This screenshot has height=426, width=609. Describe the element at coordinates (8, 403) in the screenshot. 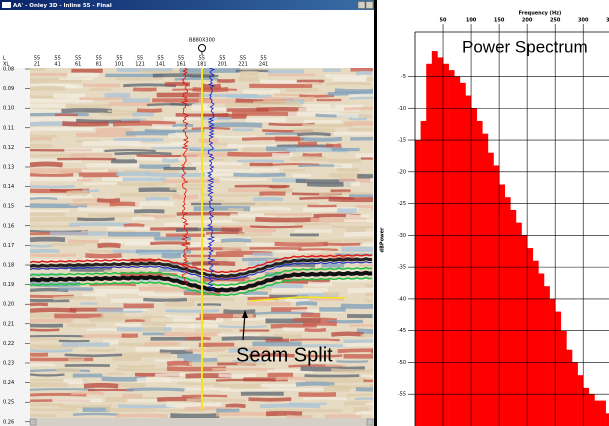

I see `time-label: 0.25` at that location.